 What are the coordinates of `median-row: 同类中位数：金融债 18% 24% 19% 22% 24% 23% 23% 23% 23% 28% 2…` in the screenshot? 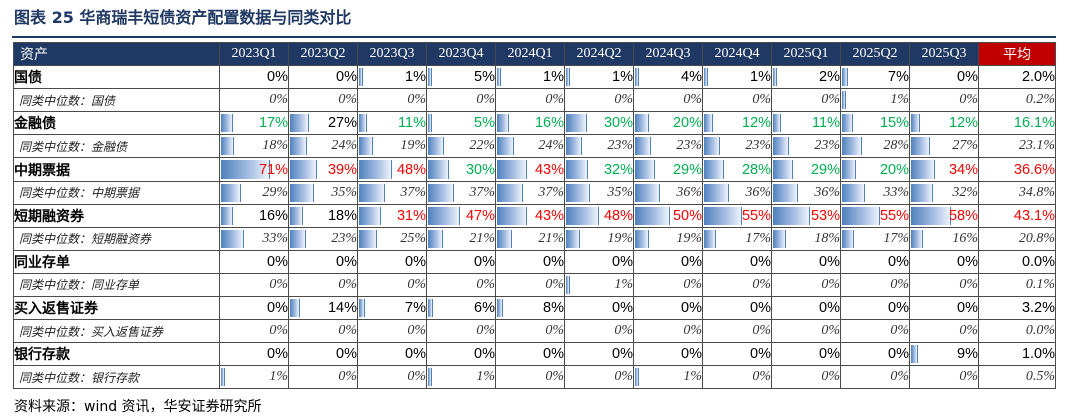 It's located at (534, 146).